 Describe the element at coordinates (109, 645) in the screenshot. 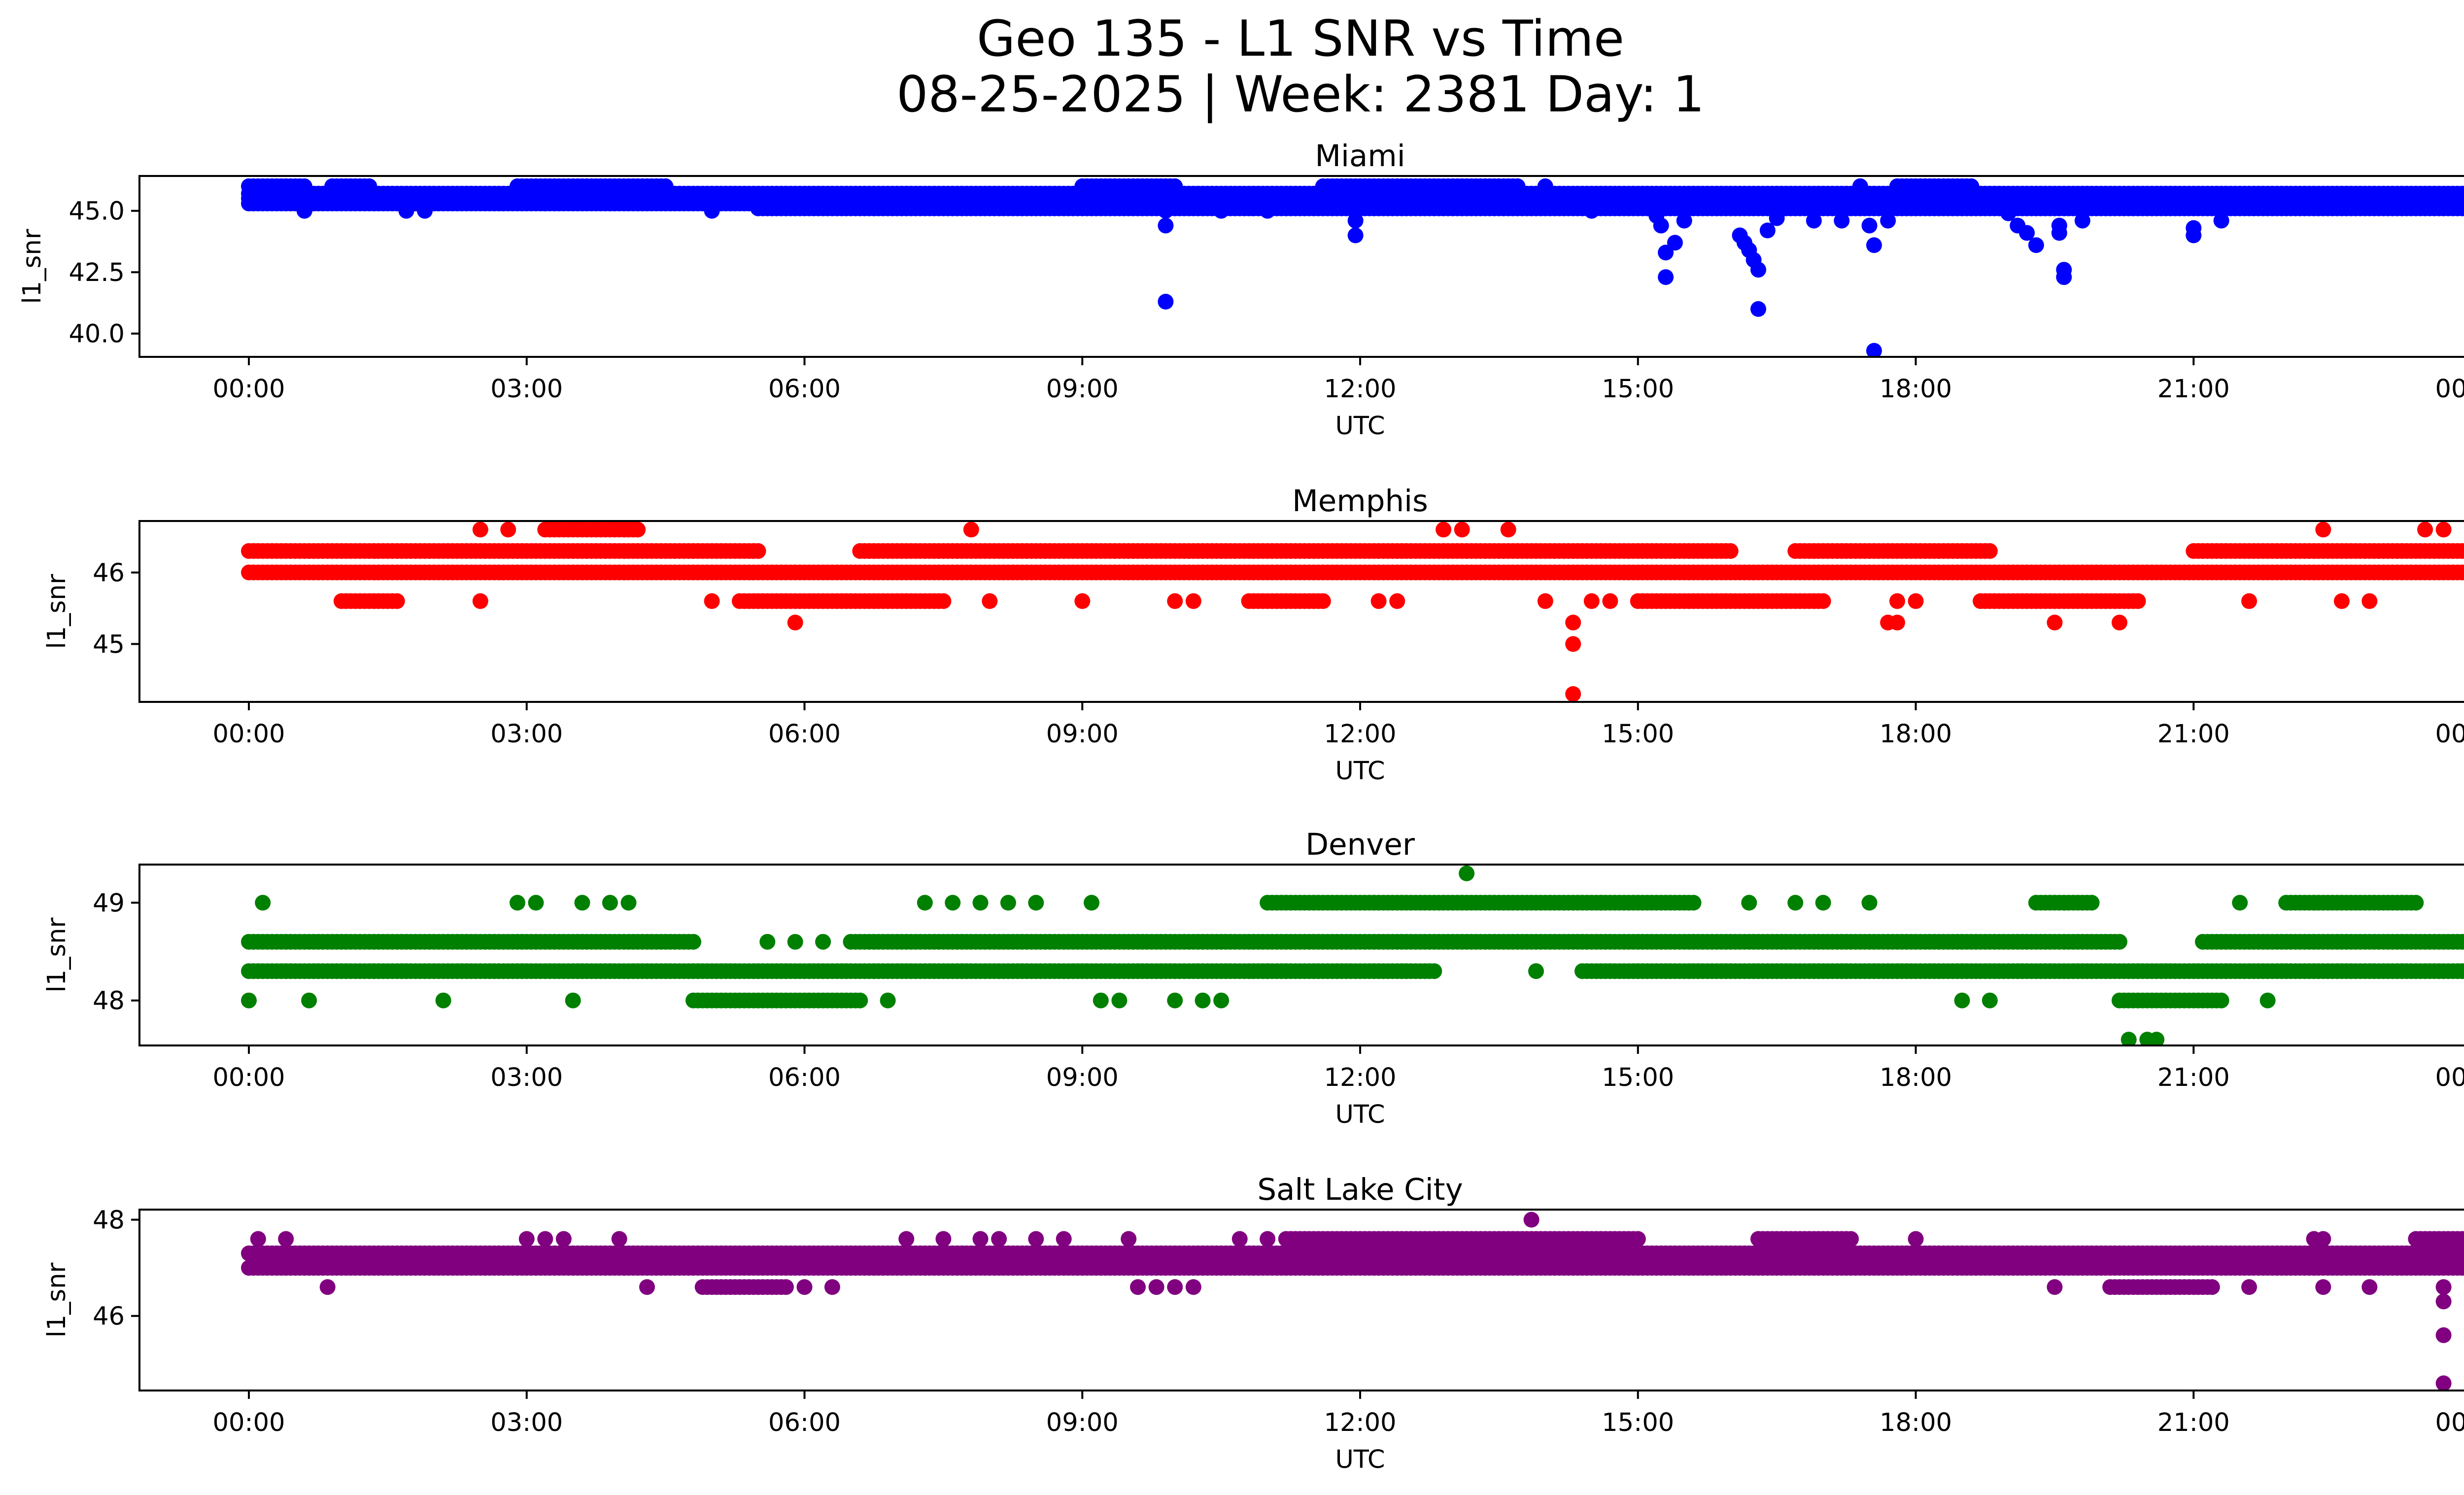

I see `y-tick-label: 45` at that location.